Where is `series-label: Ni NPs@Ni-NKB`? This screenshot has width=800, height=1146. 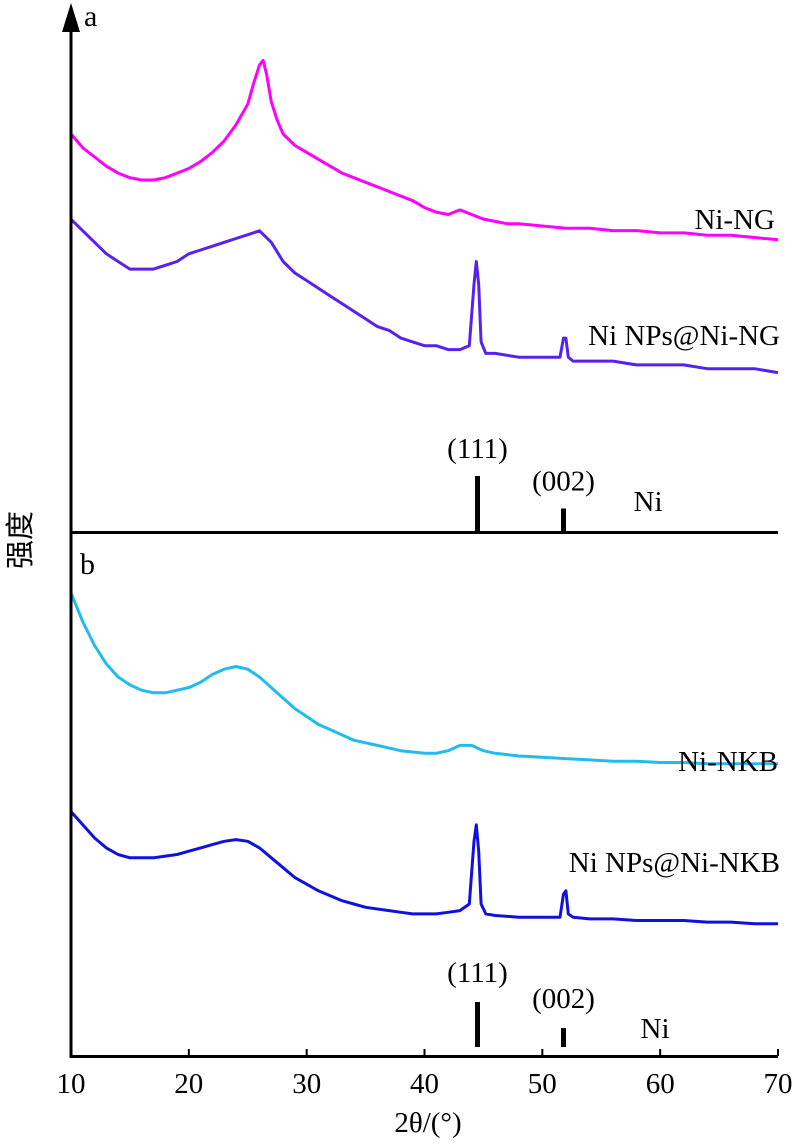
series-label: Ni NPs@Ni-NKB is located at coordinates (674, 863).